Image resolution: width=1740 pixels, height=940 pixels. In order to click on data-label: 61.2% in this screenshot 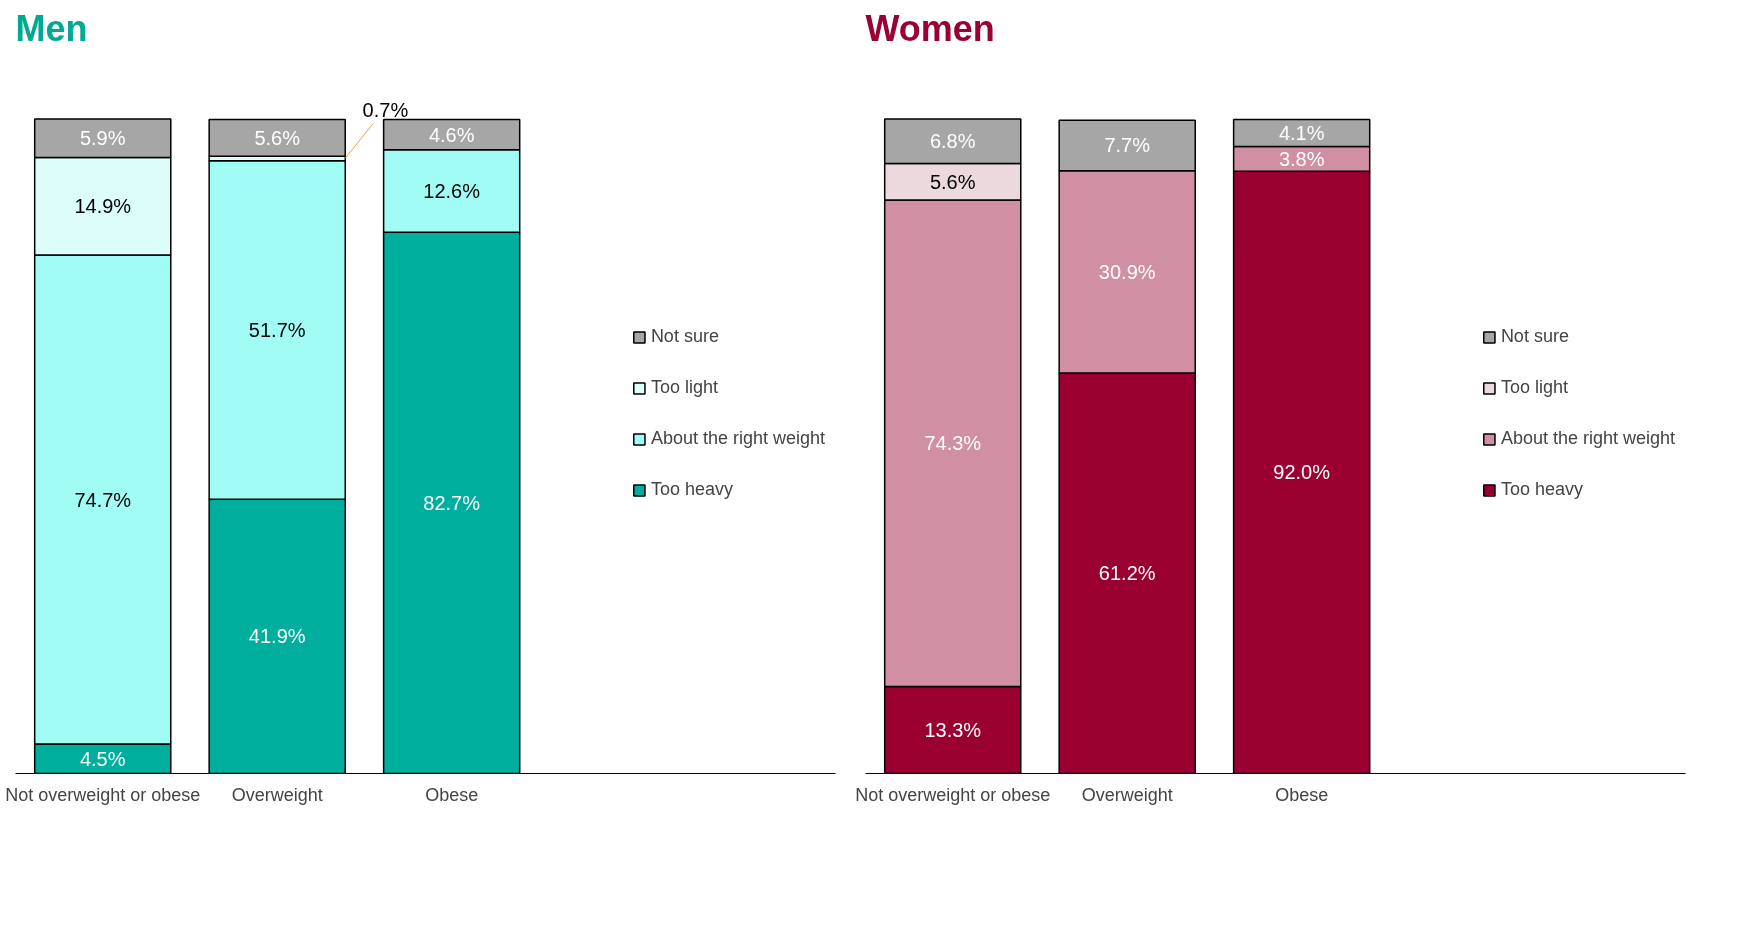, I will do `click(1127, 573)`.